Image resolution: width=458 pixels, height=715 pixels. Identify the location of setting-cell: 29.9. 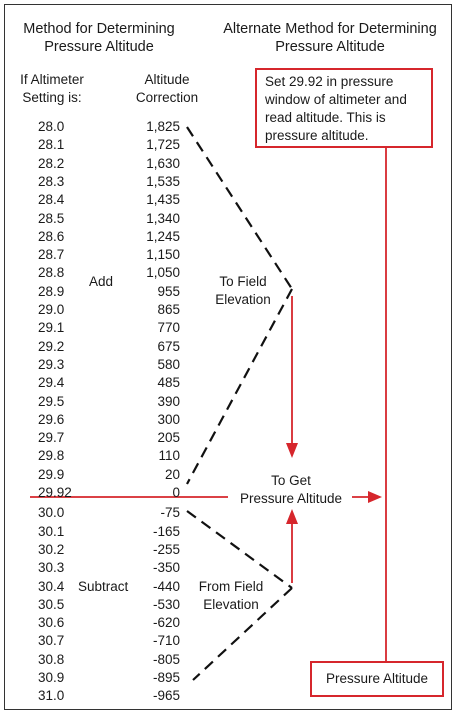
(51, 474).